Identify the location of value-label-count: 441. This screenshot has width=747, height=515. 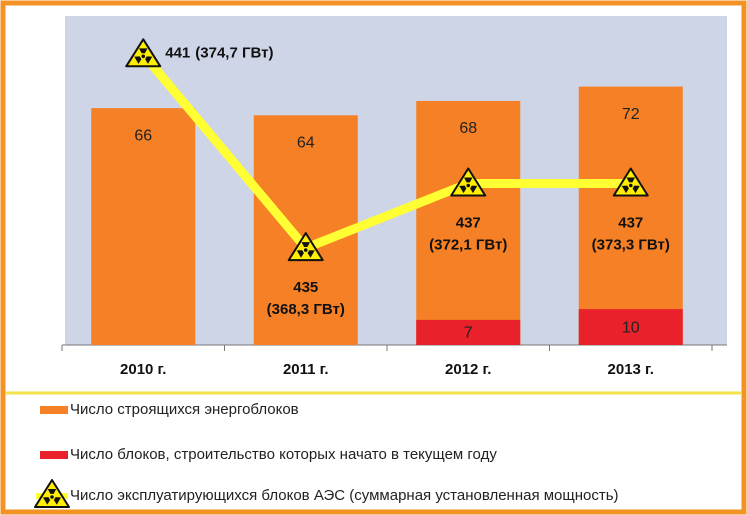
(177, 52).